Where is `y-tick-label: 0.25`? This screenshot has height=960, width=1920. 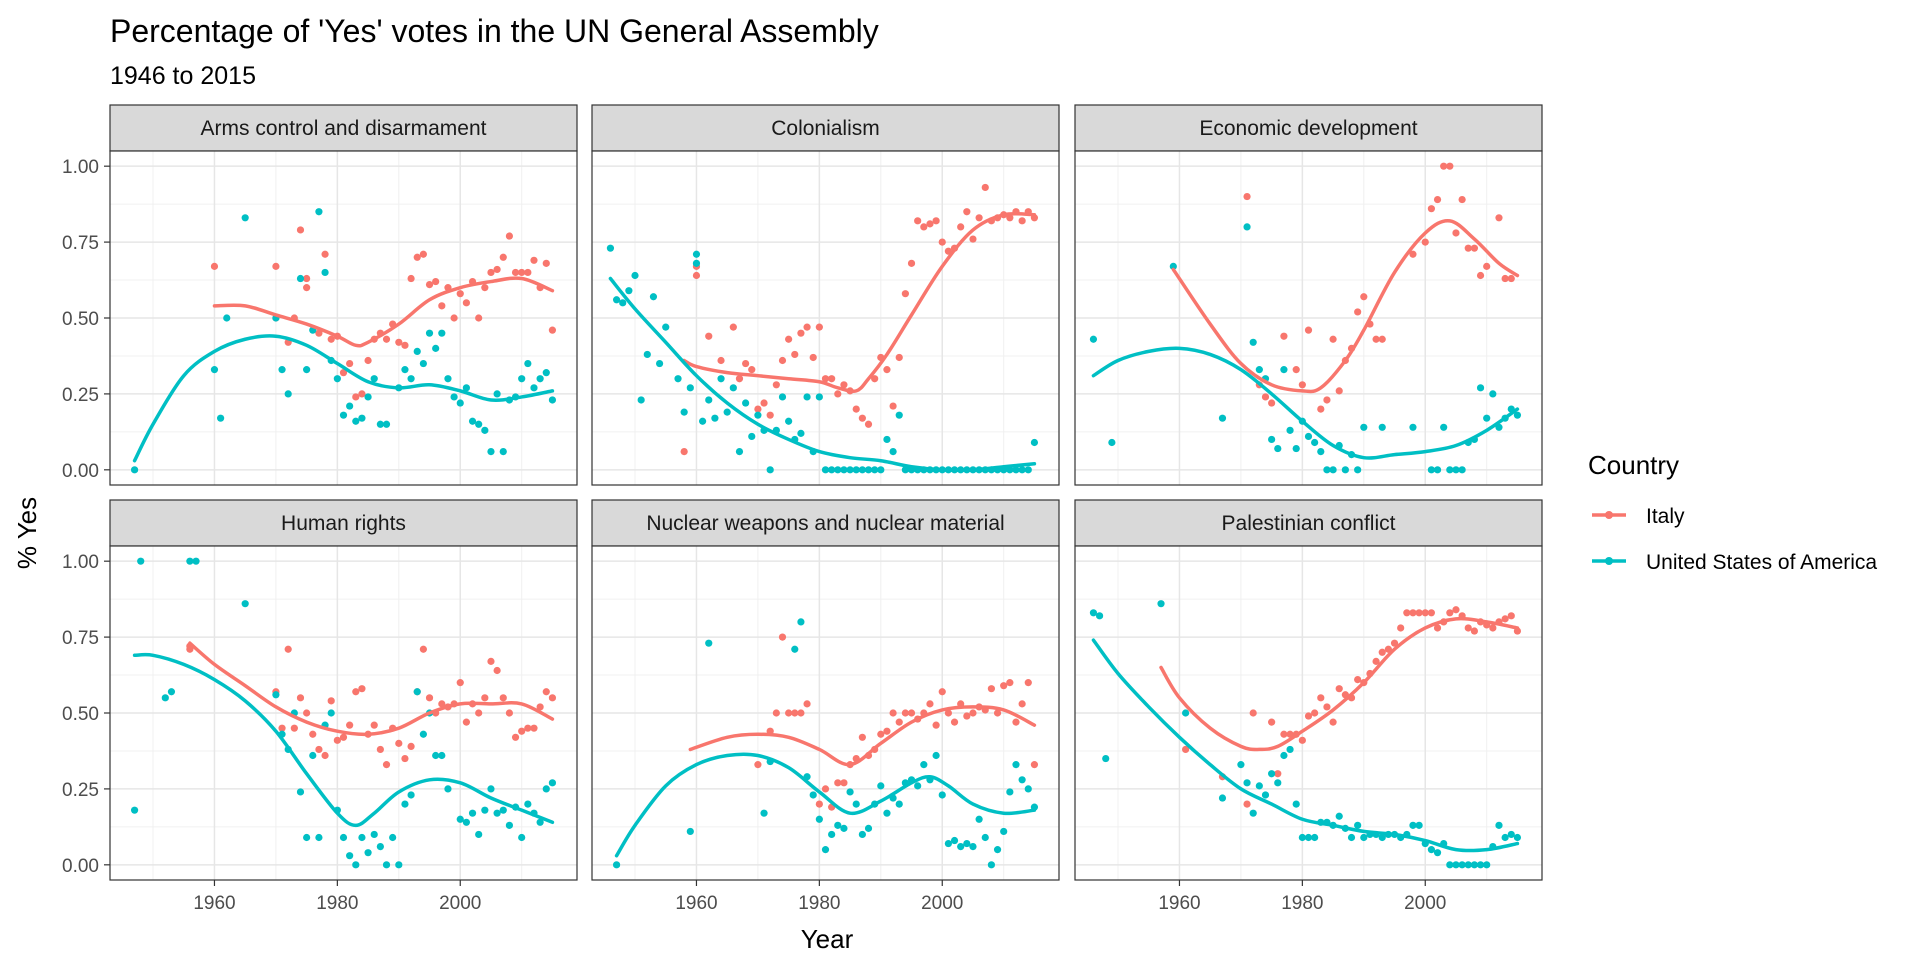
y-tick-label: 0.25 is located at coordinates (80, 395).